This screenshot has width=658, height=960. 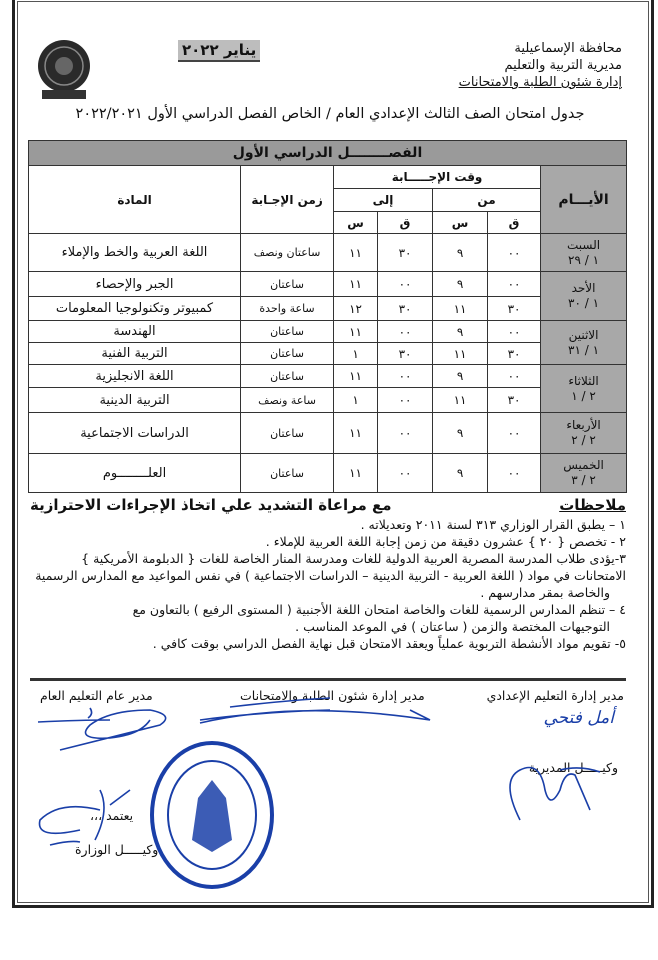 I want to click on to-header: إلى, so click(x=383, y=200).